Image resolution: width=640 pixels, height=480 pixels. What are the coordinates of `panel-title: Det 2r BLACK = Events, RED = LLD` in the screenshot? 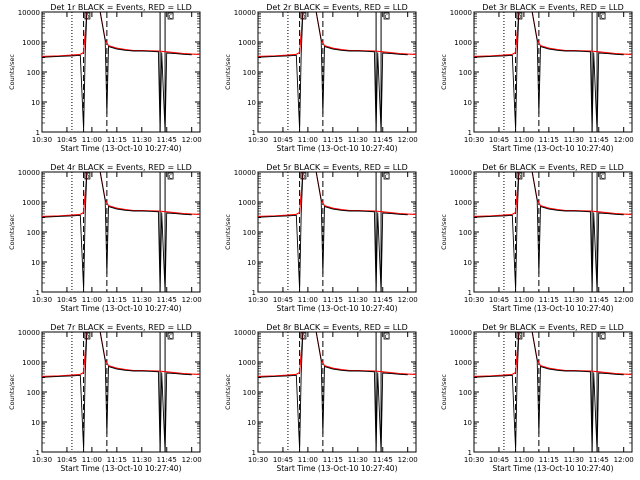 It's located at (337, 7).